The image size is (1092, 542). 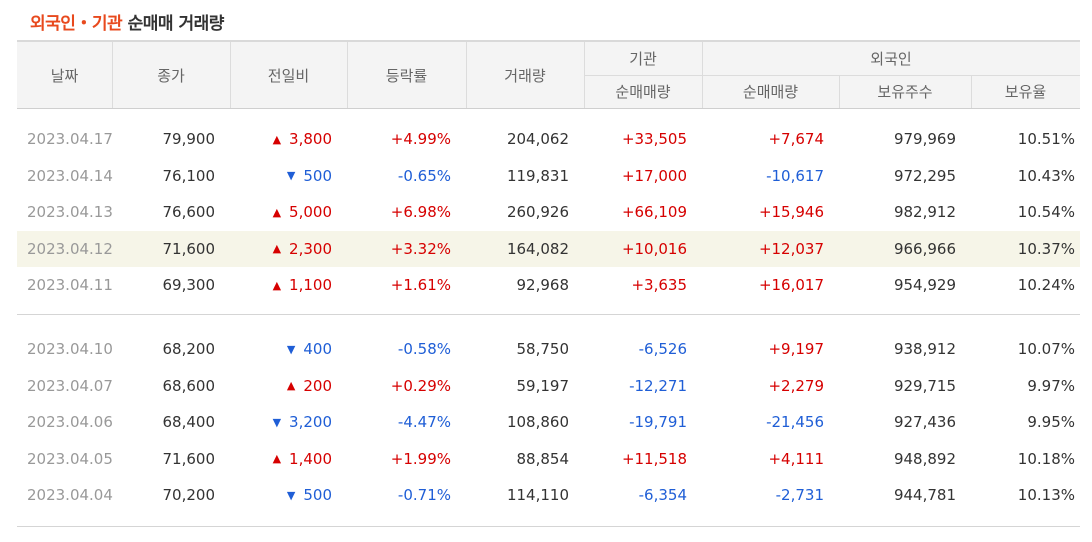 What do you see at coordinates (891, 59) in the screenshot?
I see `header-foreign-group: 외국인` at bounding box center [891, 59].